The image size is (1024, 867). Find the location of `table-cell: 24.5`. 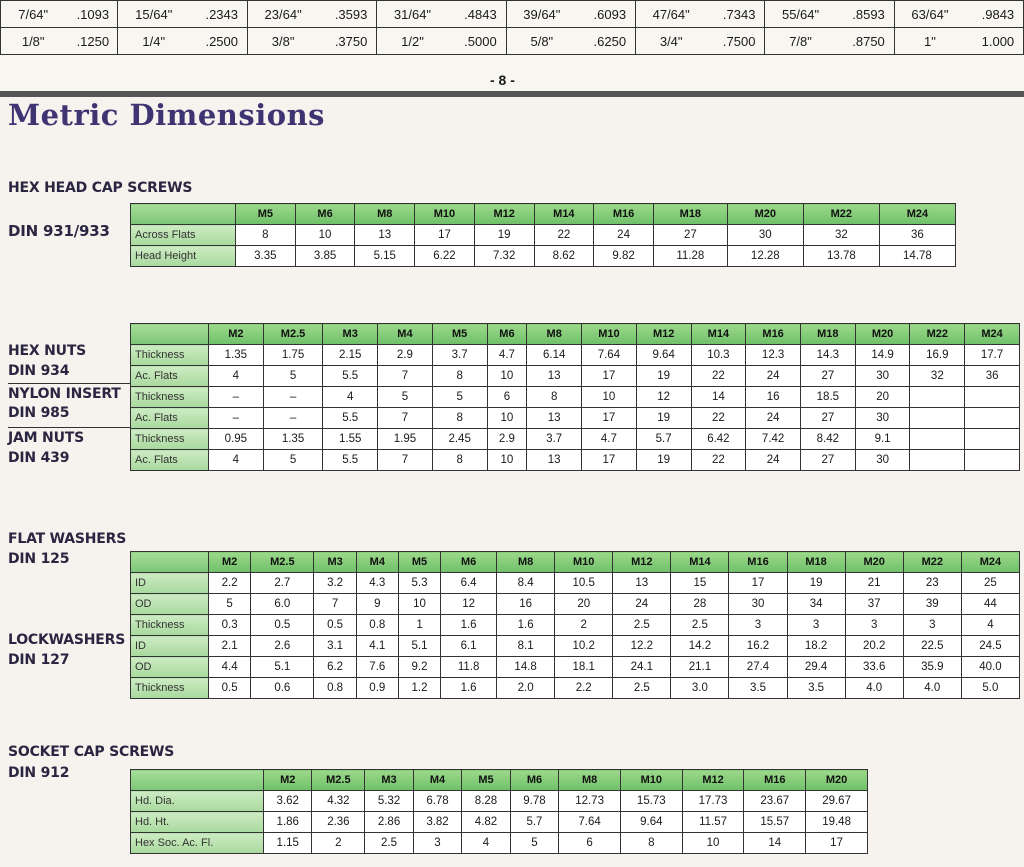

table-cell: 24.5 is located at coordinates (990, 646).